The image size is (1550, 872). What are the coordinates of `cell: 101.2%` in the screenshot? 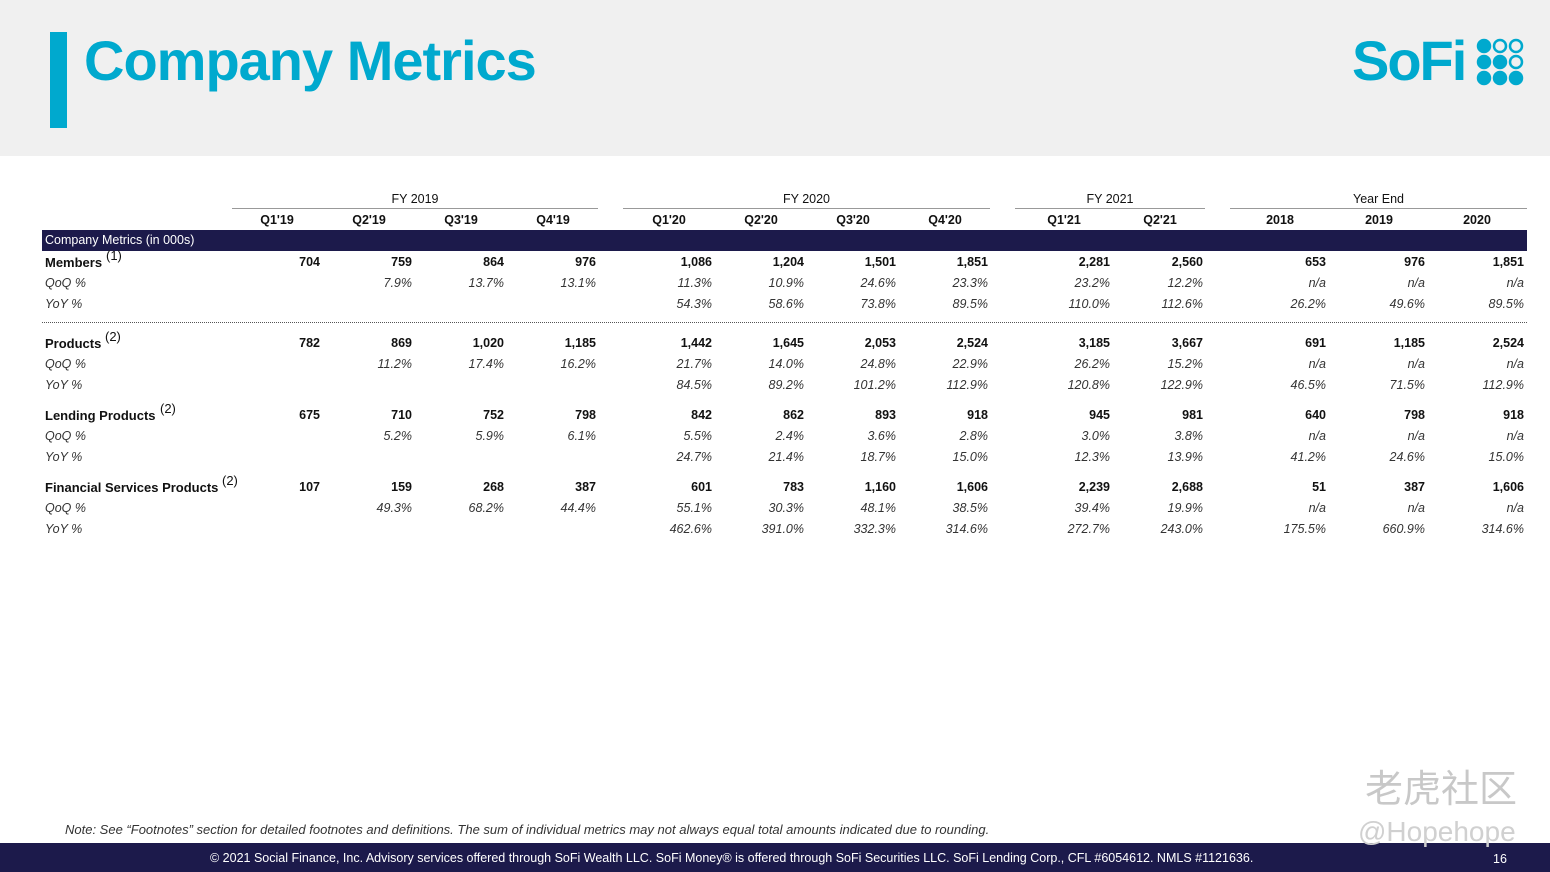 It's located at (874, 385).